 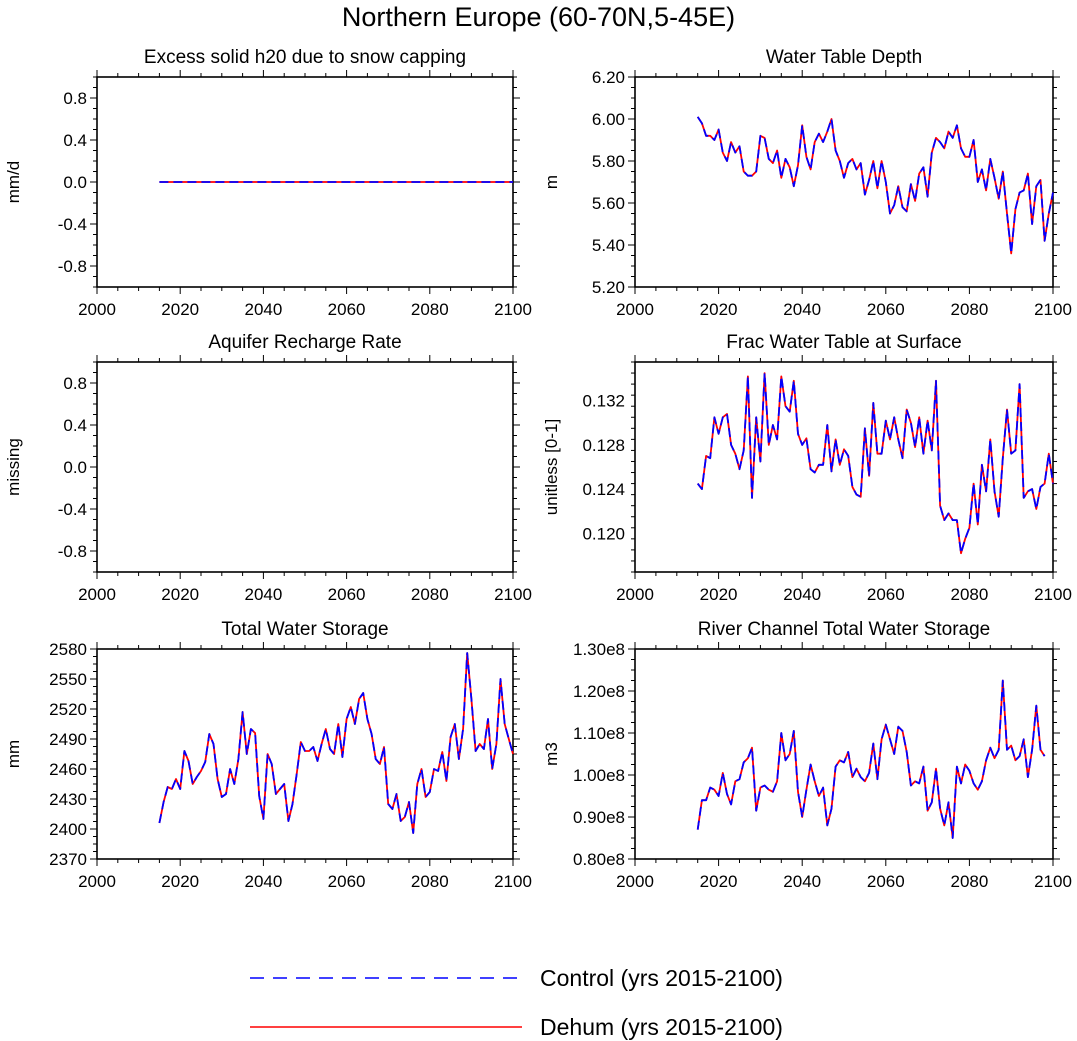 I want to click on y-tick-label: 2370, so click(x=68, y=859).